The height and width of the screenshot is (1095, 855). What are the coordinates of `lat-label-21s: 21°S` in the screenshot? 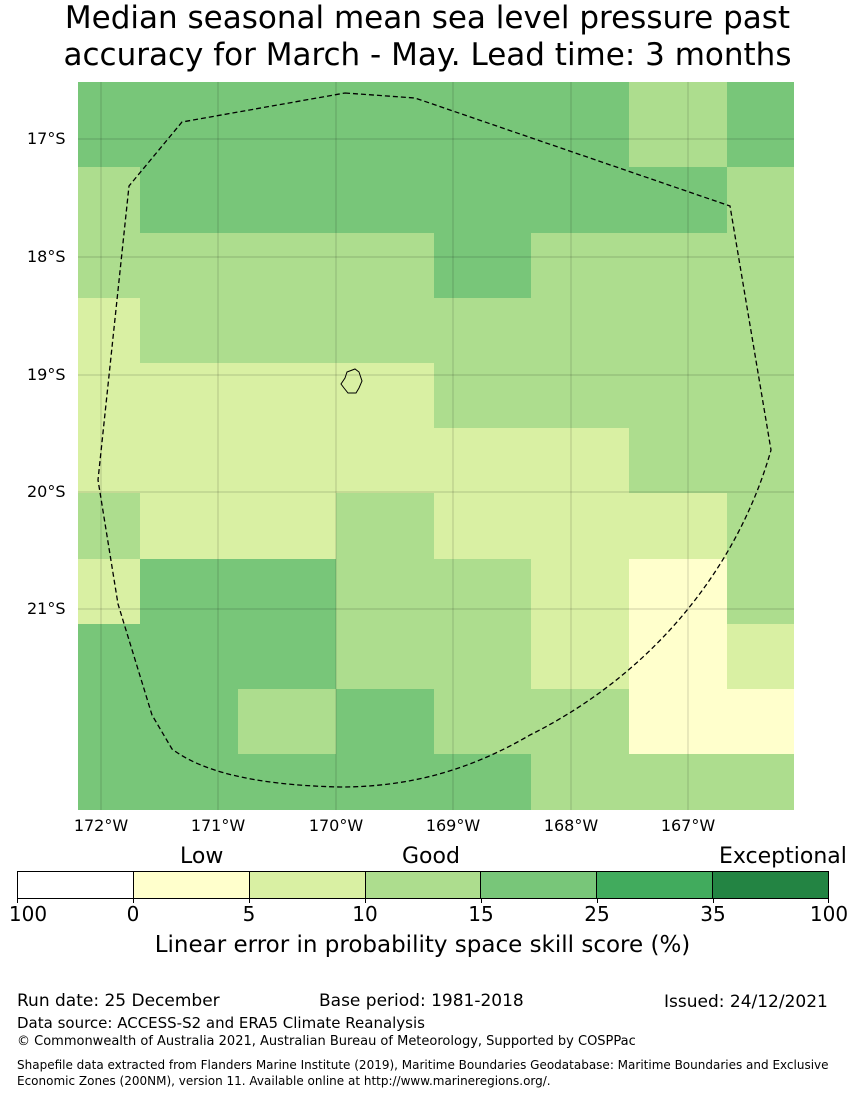 It's located at (46, 608).